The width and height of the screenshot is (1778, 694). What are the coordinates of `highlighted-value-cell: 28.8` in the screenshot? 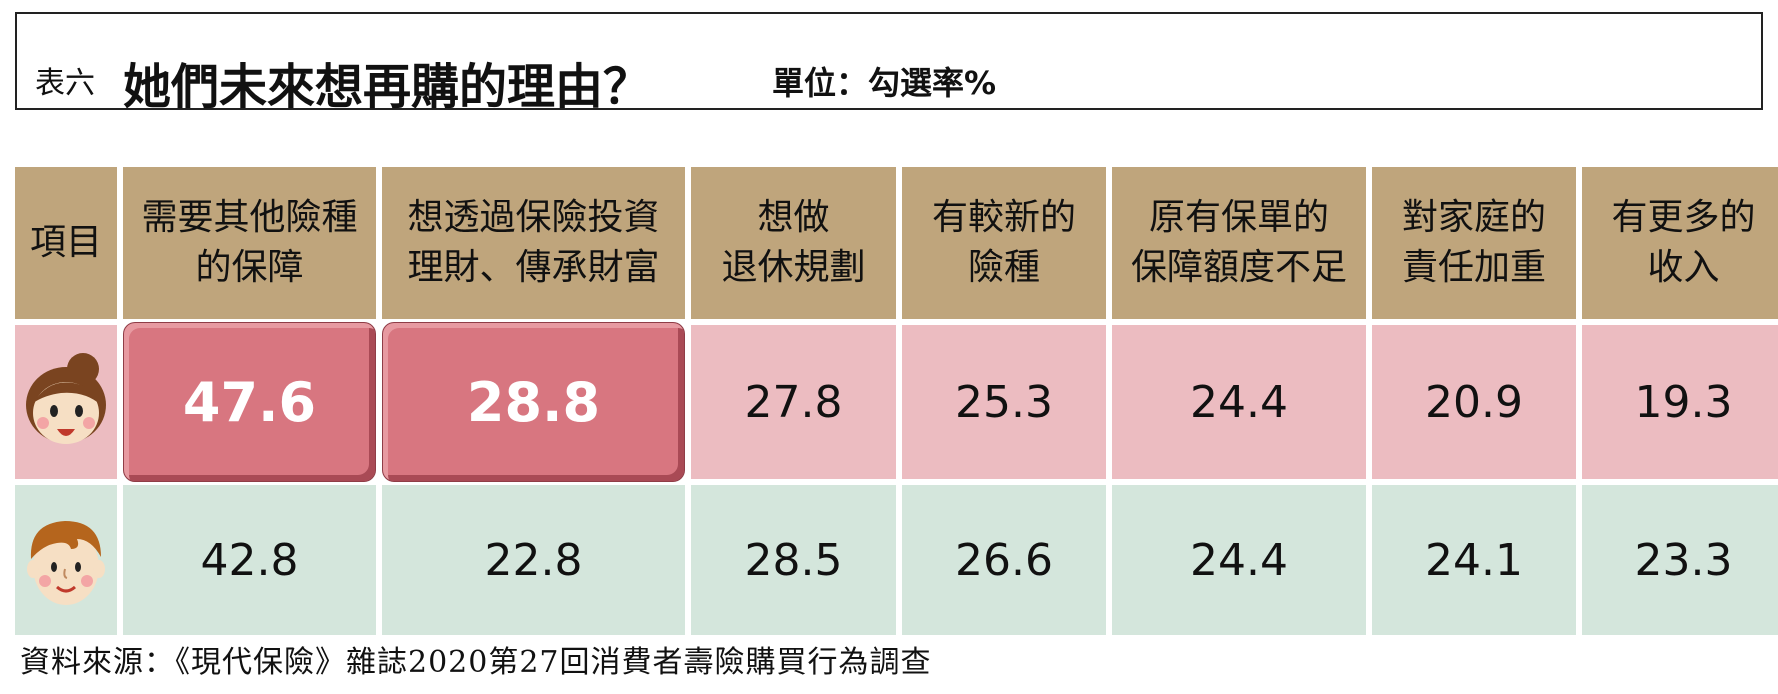 It's located at (533, 402).